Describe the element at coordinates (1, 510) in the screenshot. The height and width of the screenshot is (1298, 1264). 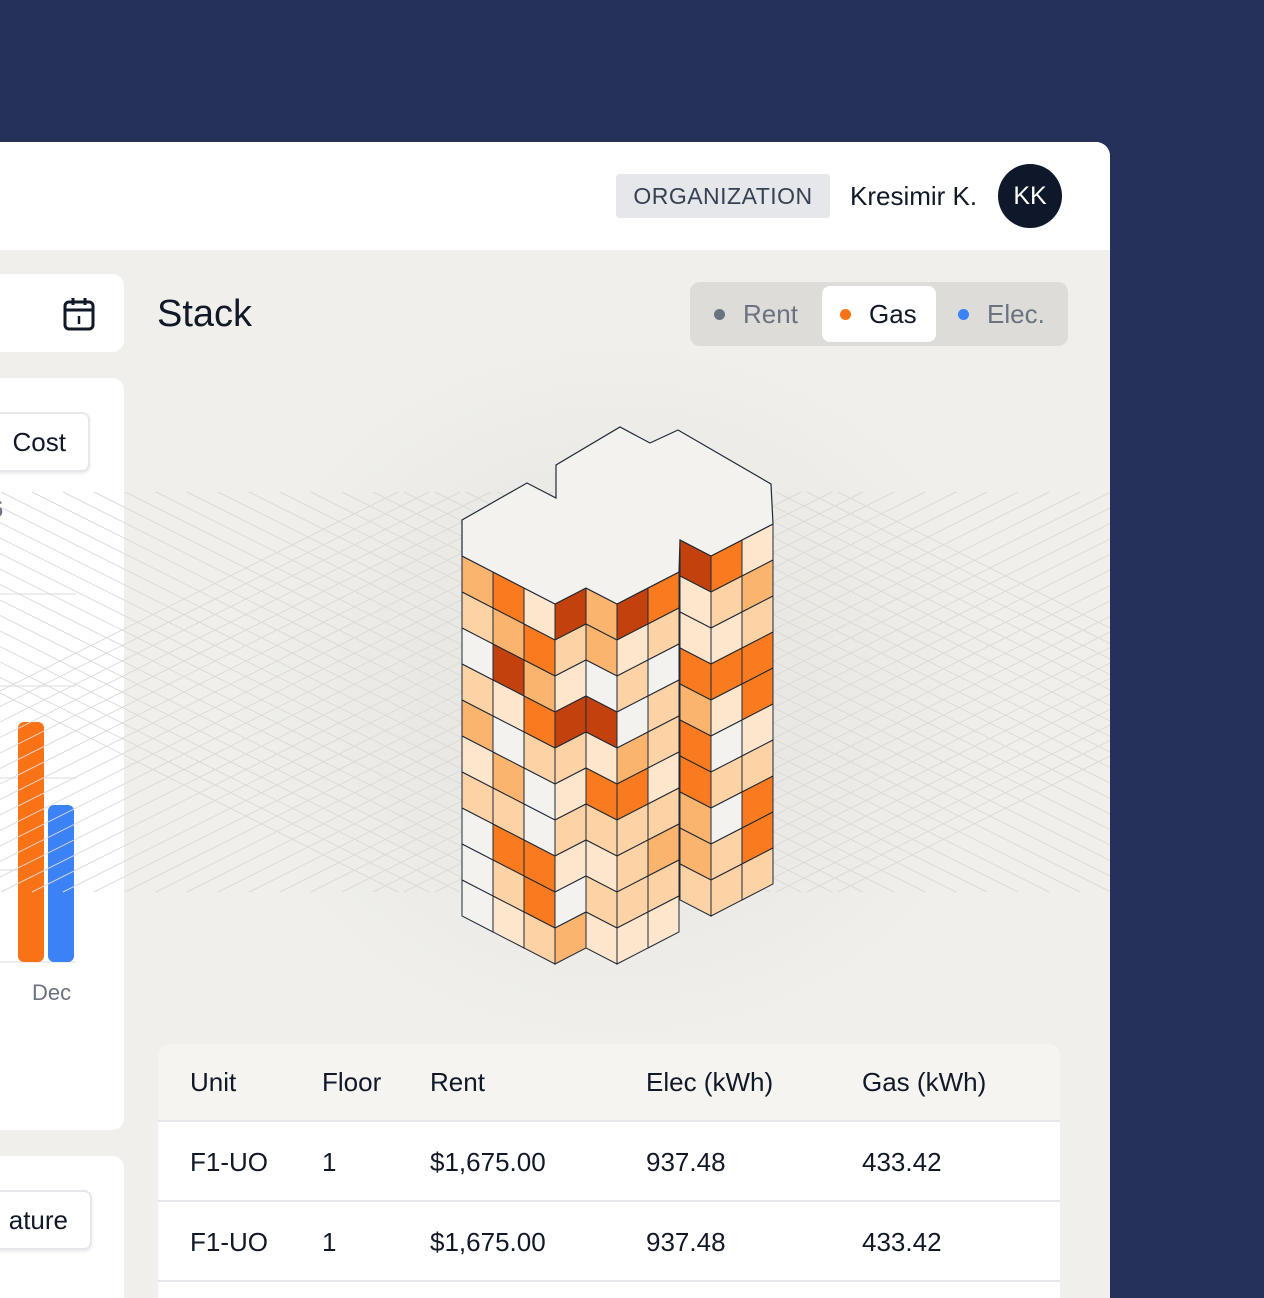
I see `partial-value: 6` at that location.